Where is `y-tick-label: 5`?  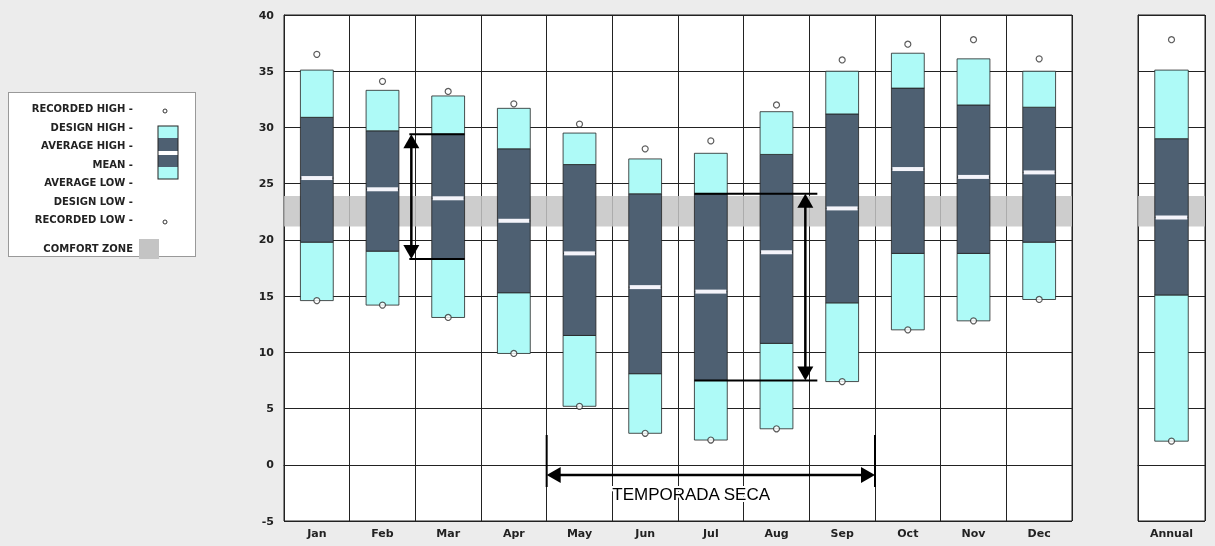
y-tick-label: 5 is located at coordinates (270, 409).